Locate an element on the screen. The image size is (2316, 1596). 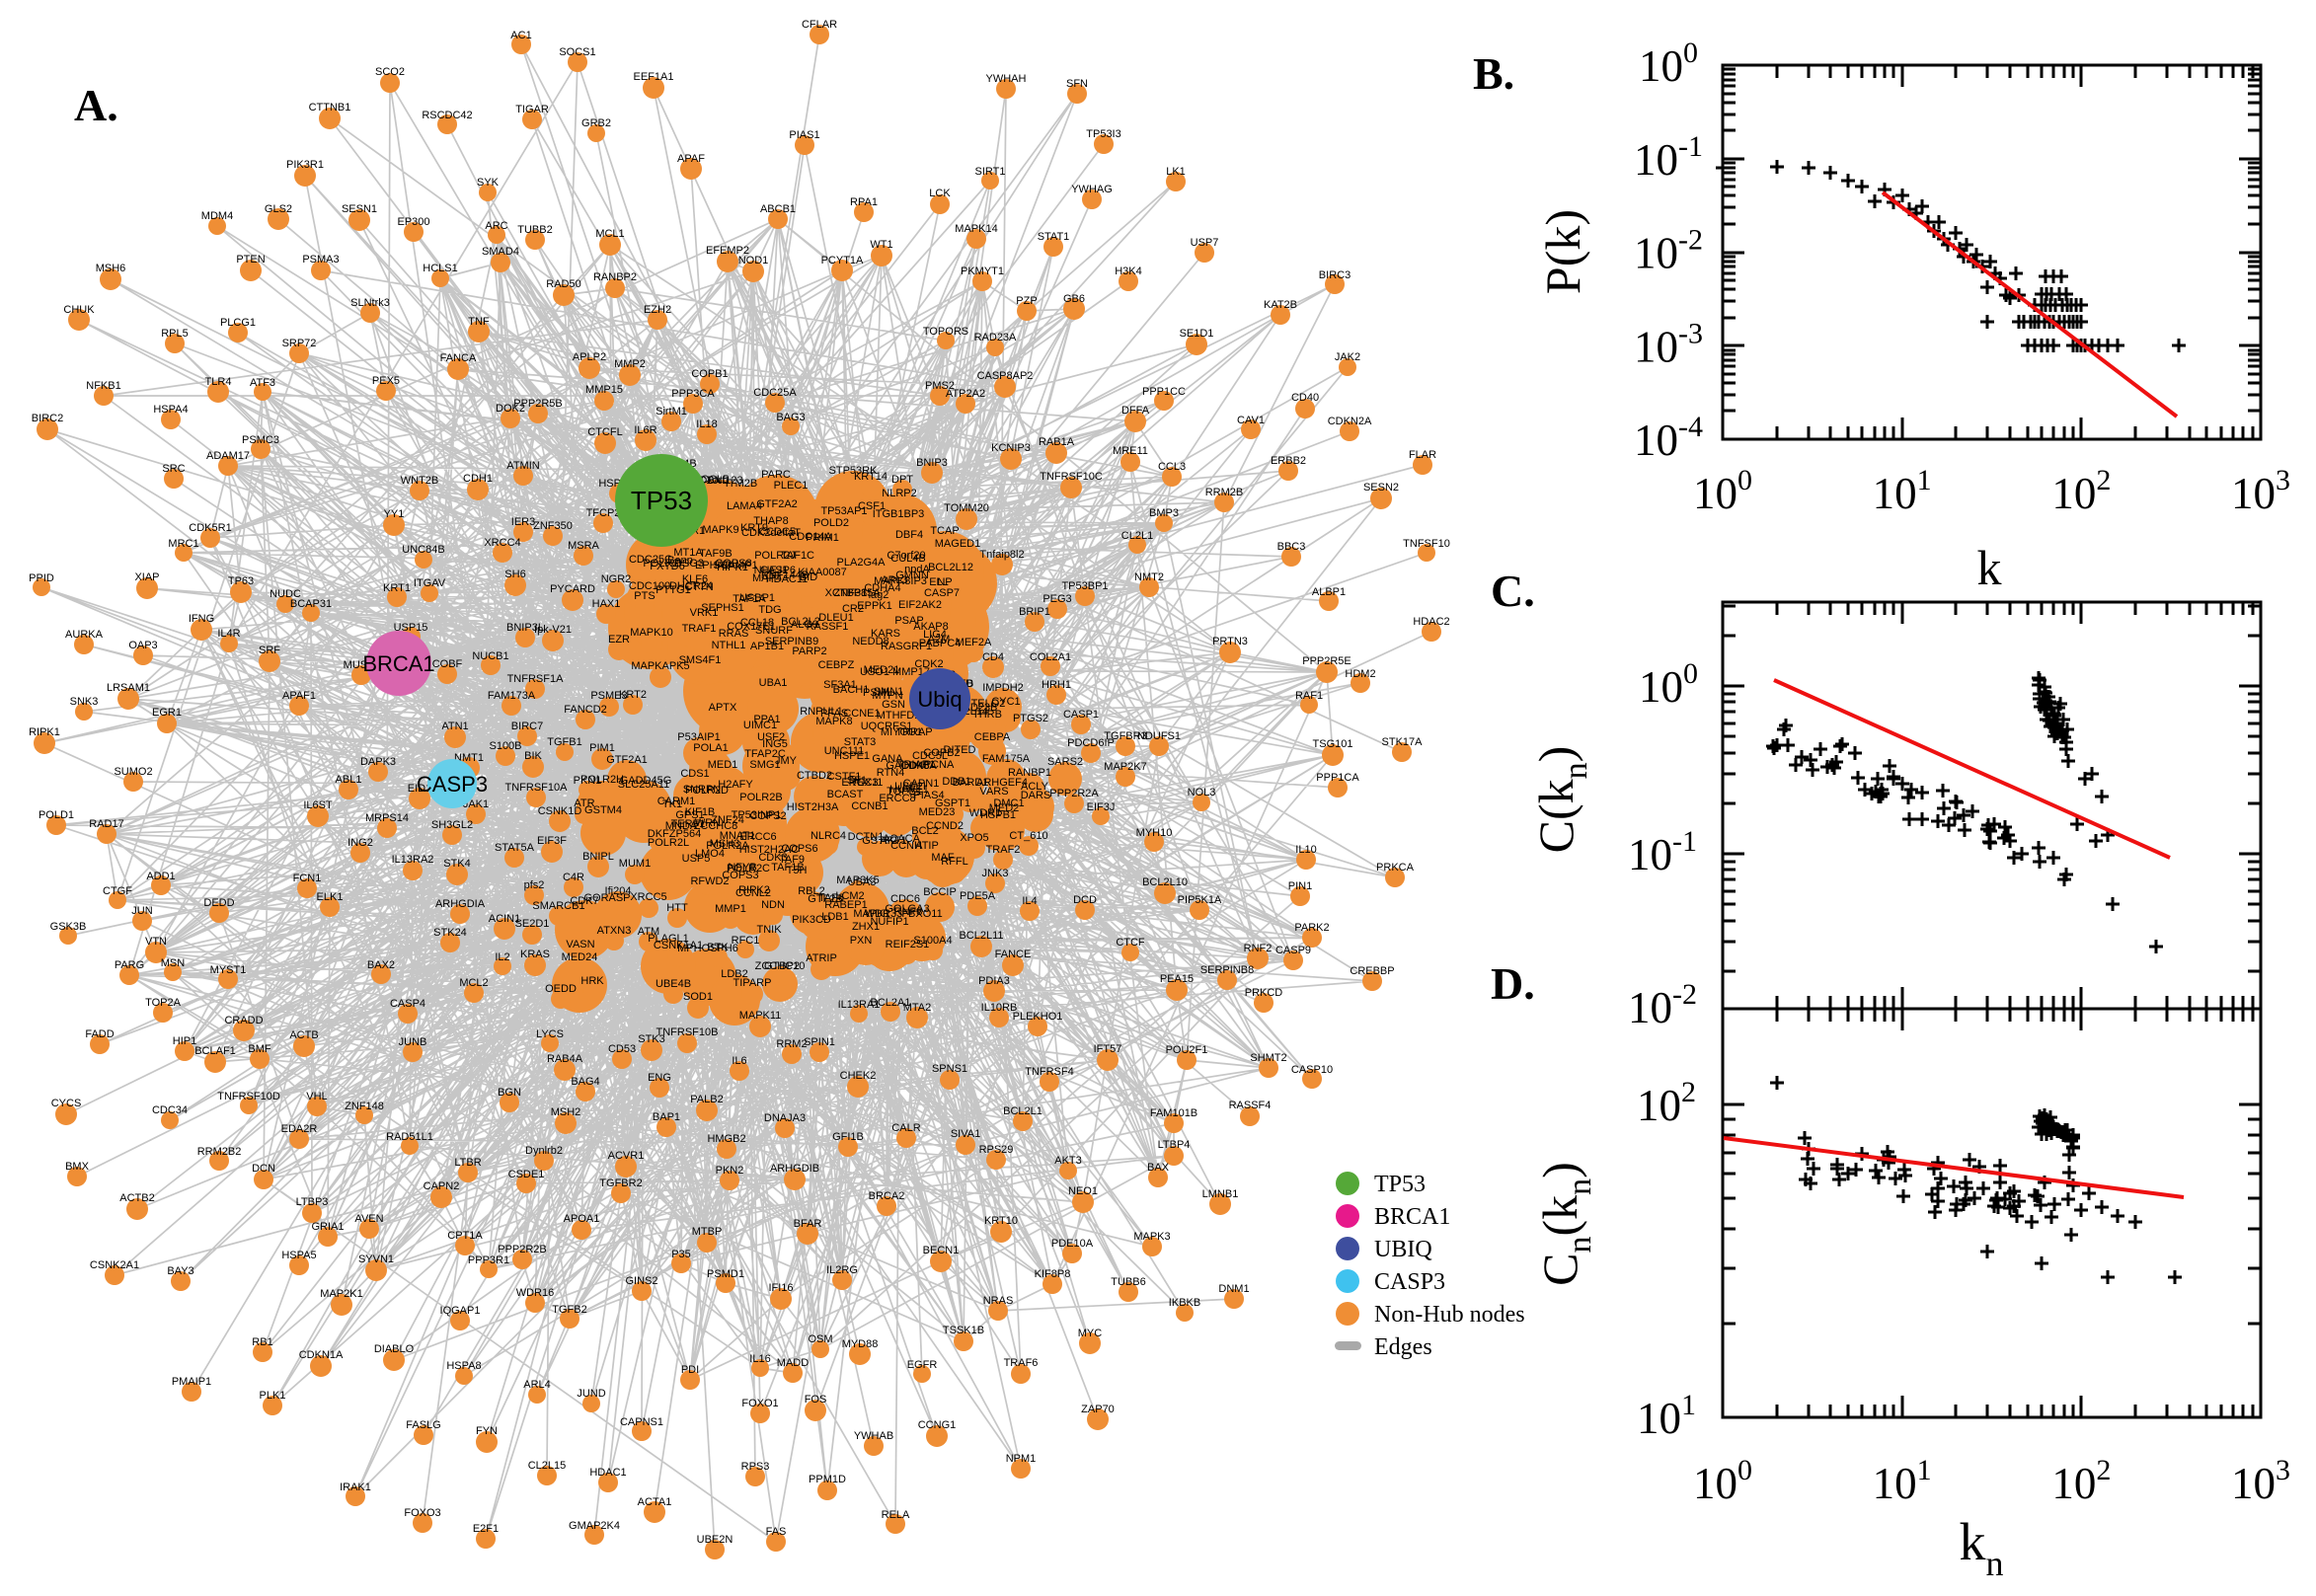
svg-text: NGR2 is located at coordinates (617, 579).